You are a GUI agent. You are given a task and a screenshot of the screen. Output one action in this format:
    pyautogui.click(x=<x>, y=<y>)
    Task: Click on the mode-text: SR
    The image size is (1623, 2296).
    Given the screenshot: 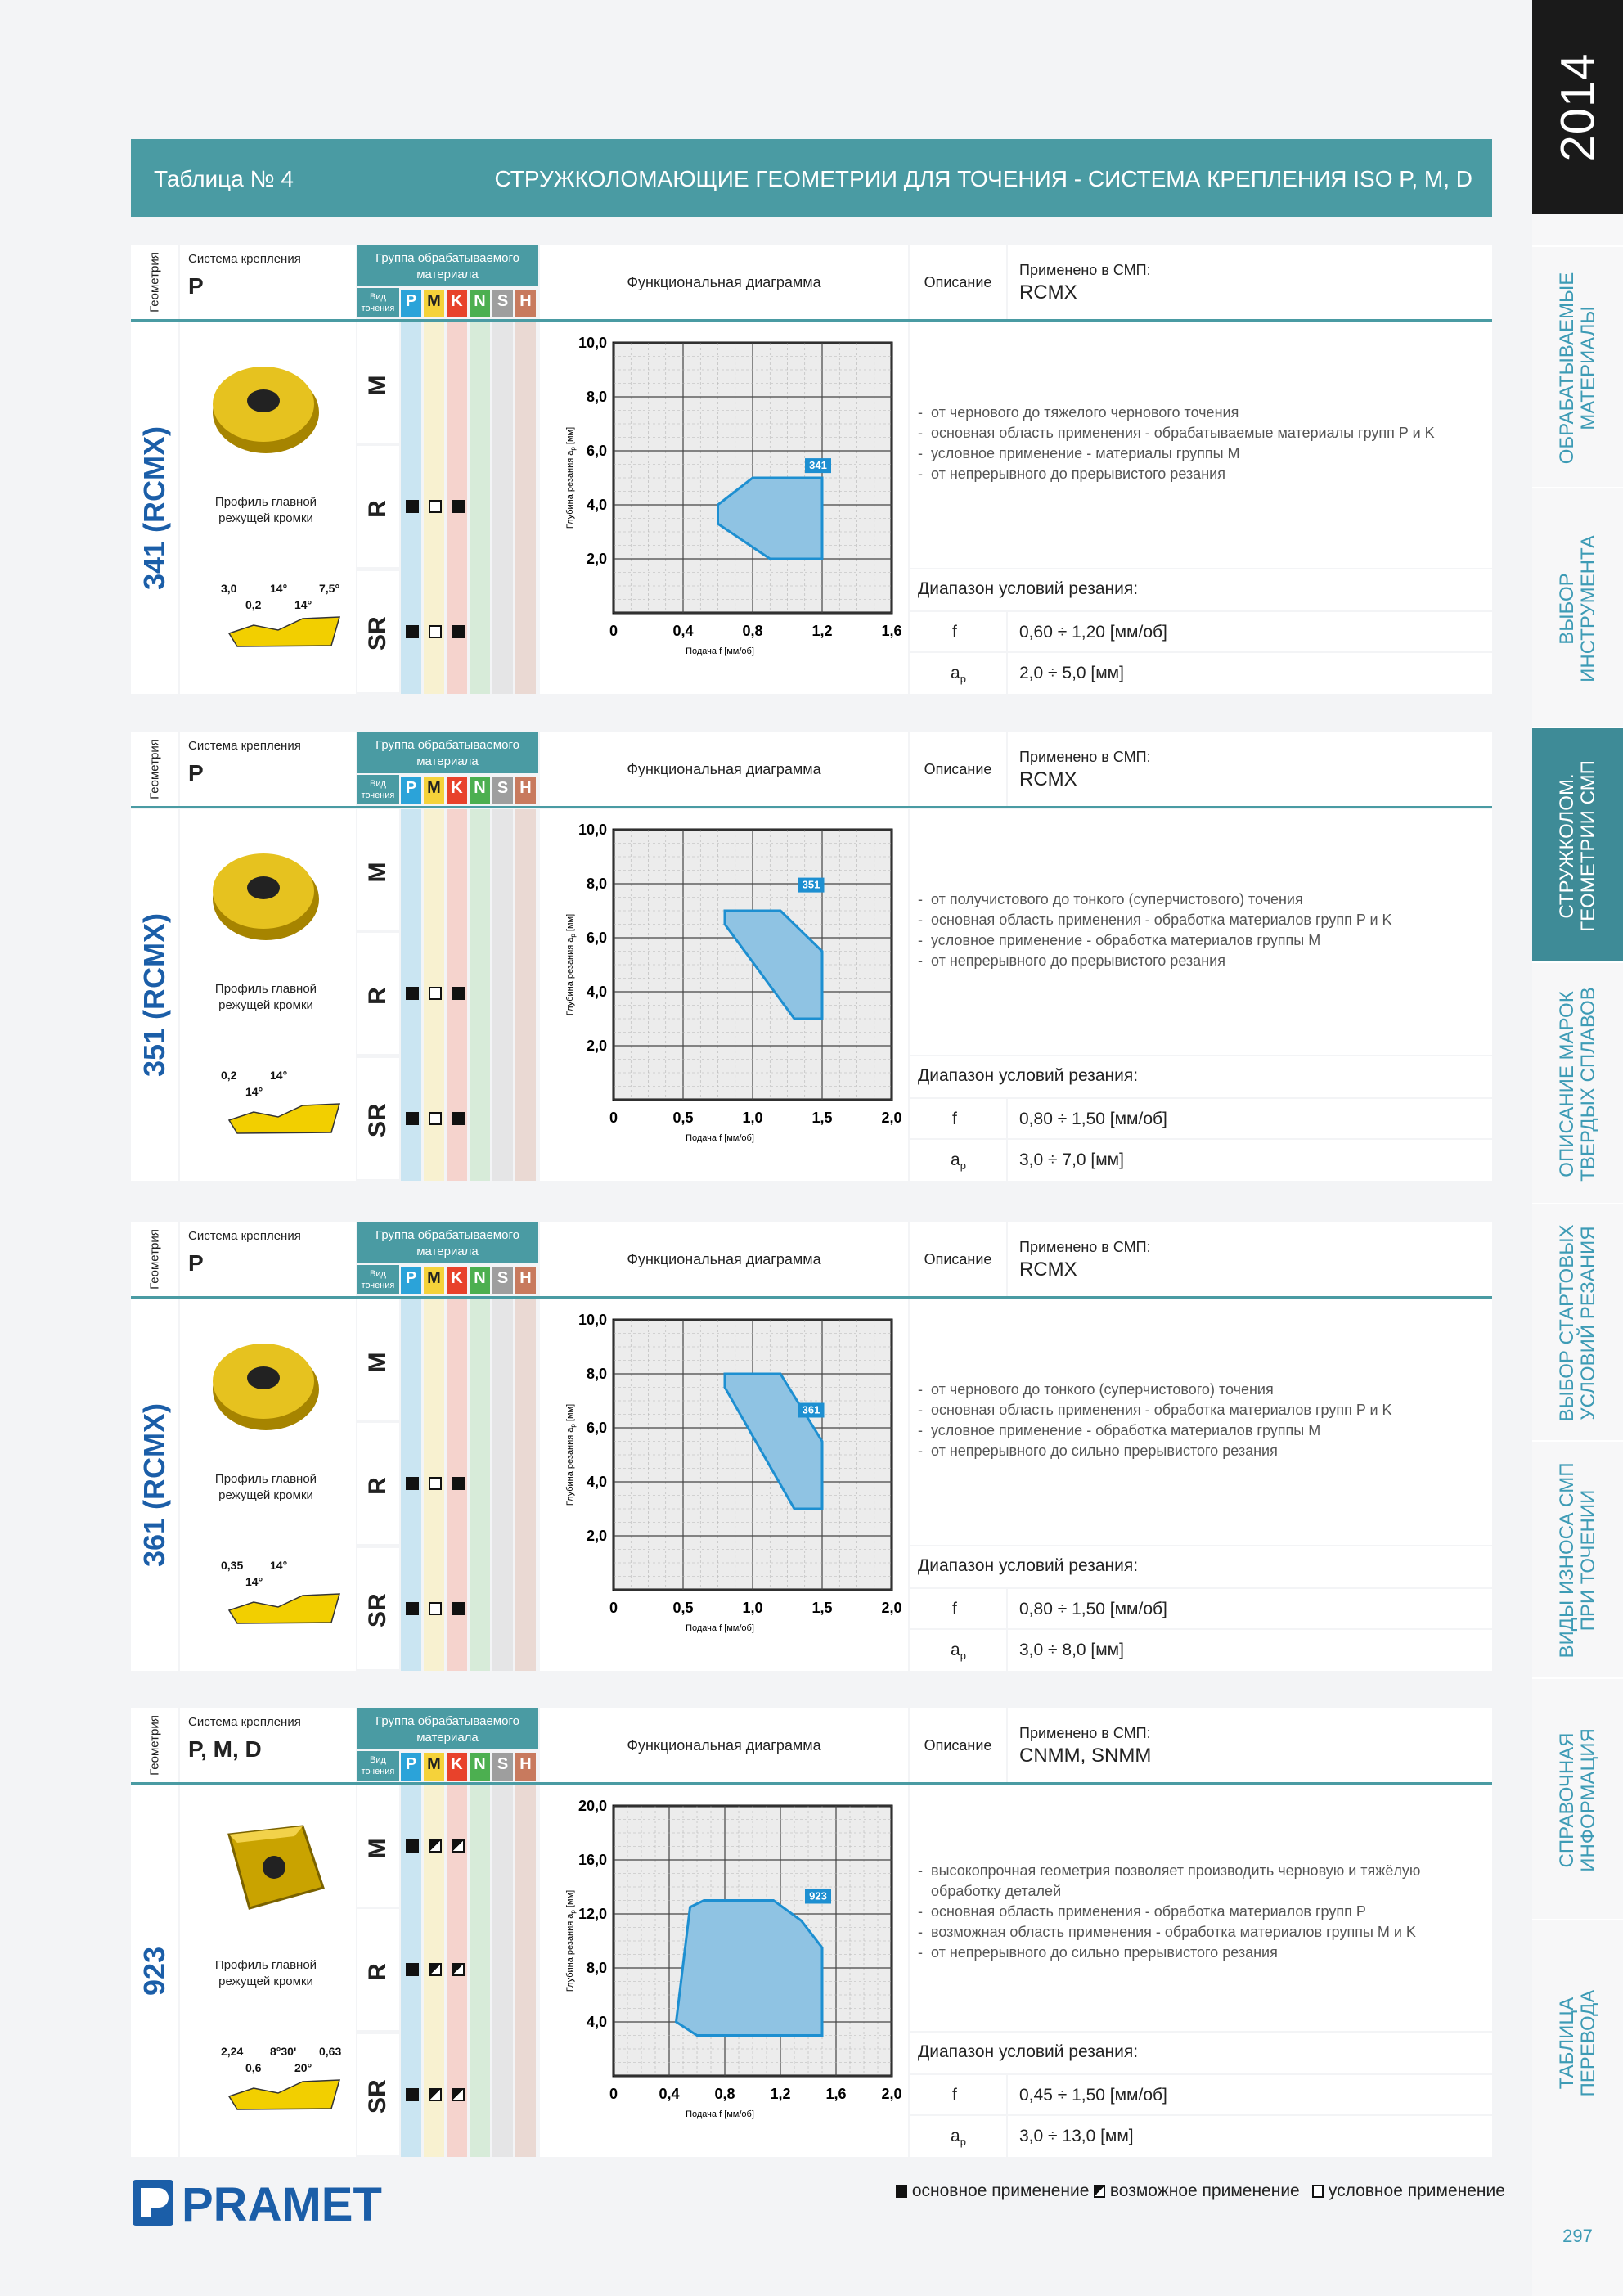 What is the action you would take?
    pyautogui.click(x=377, y=1120)
    